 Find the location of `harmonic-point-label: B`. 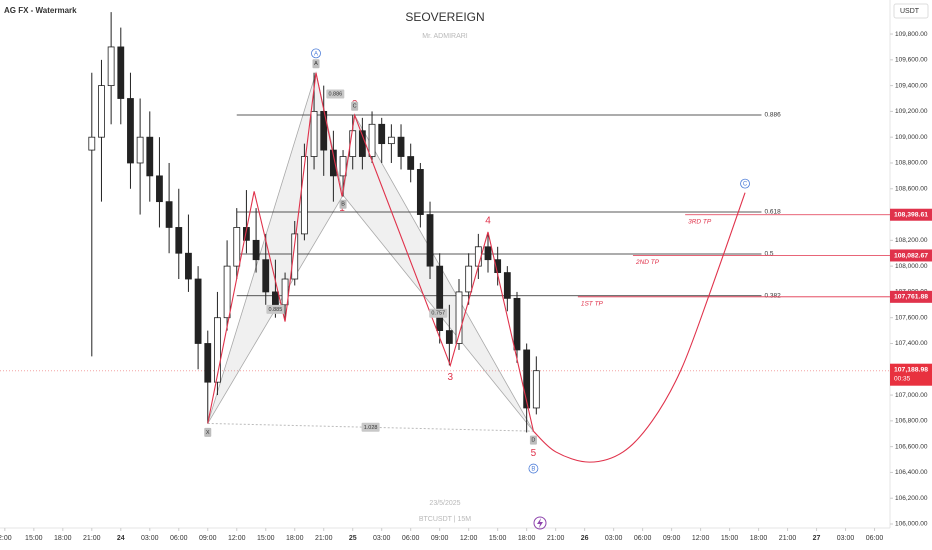

harmonic-point-label: B is located at coordinates (343, 205).